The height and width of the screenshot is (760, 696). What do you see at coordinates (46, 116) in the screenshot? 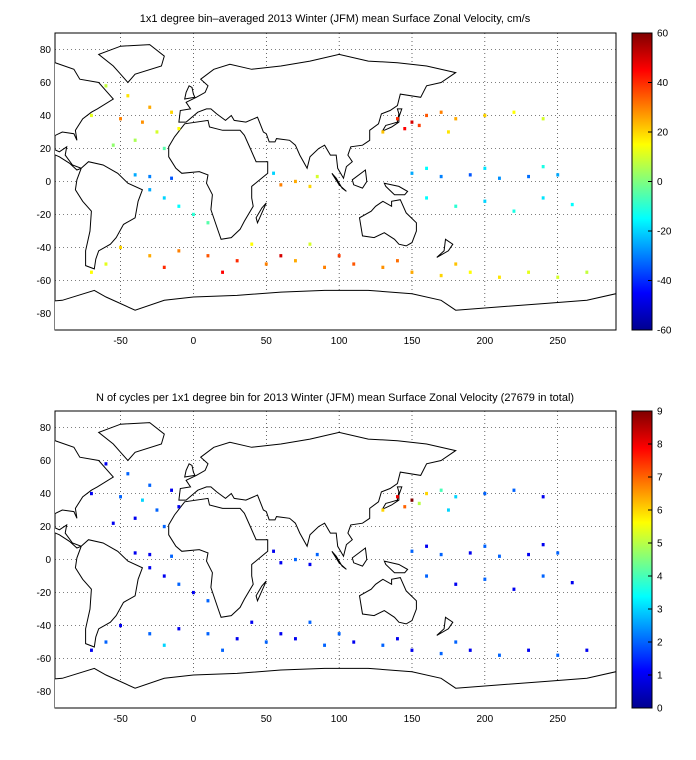
I see `y-tick-label: 40` at bounding box center [46, 116].